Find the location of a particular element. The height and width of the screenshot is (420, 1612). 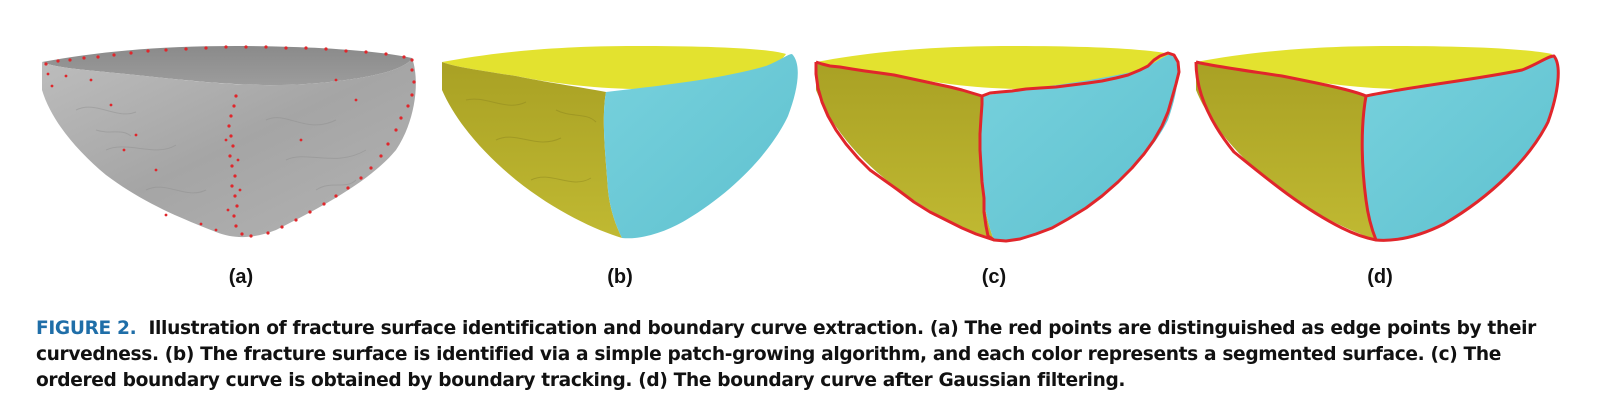

panel-c-label: (c) is located at coordinates (994, 277).